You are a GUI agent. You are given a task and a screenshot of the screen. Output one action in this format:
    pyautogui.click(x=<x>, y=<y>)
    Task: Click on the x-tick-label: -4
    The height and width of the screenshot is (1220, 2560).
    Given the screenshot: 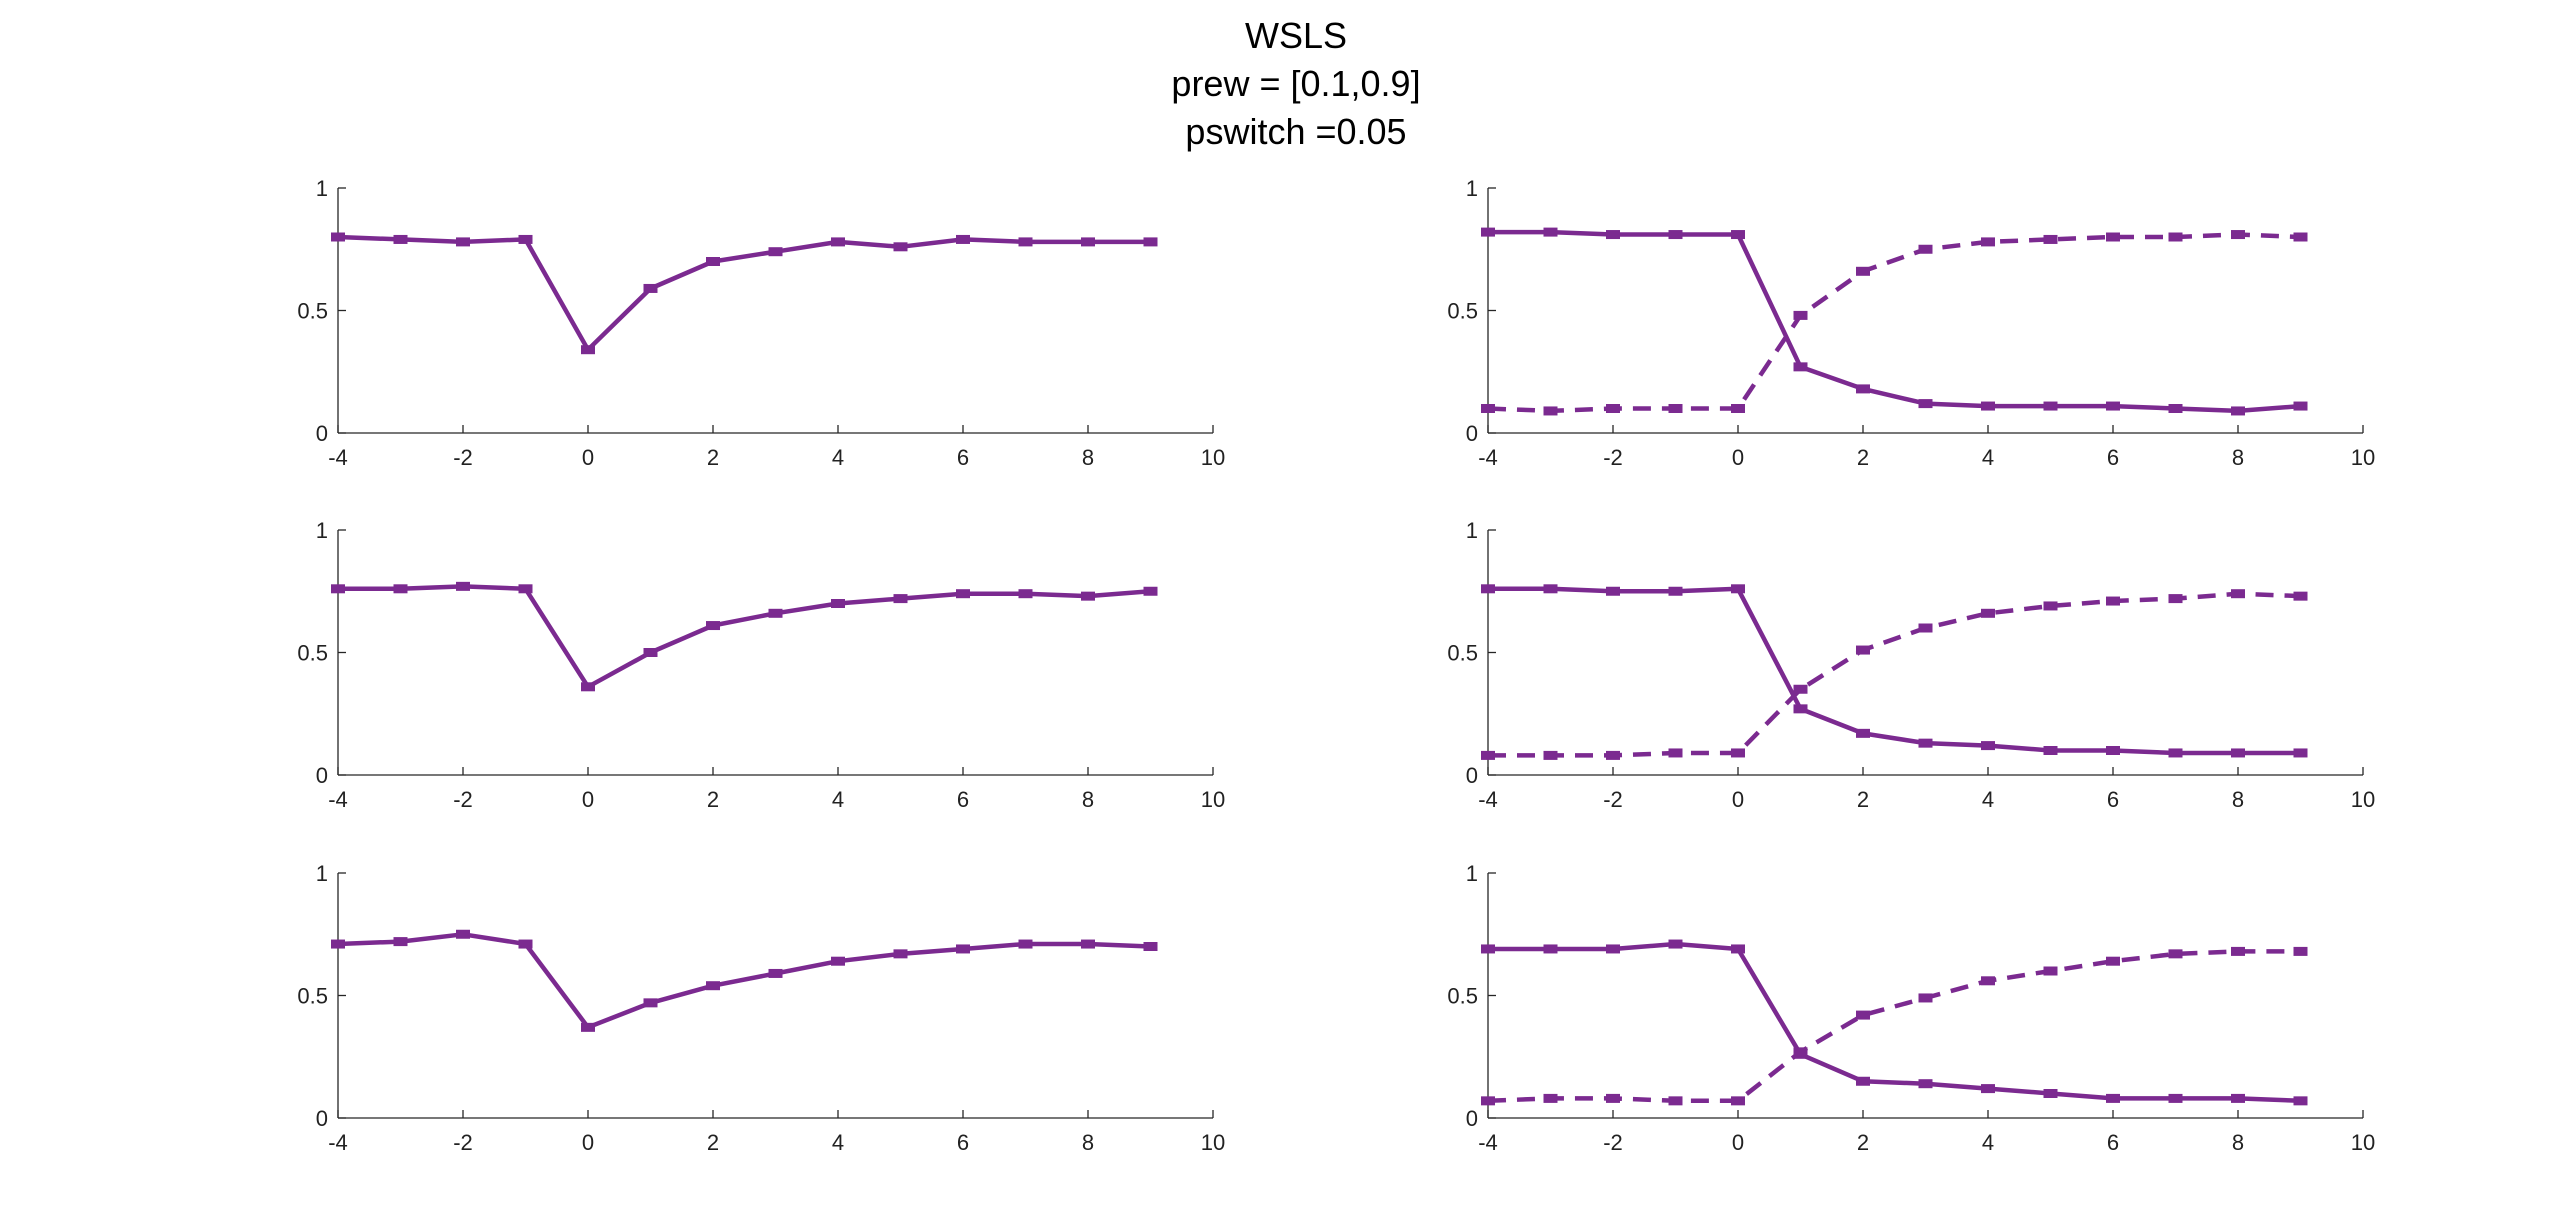 What is the action you would take?
    pyautogui.click(x=1488, y=799)
    